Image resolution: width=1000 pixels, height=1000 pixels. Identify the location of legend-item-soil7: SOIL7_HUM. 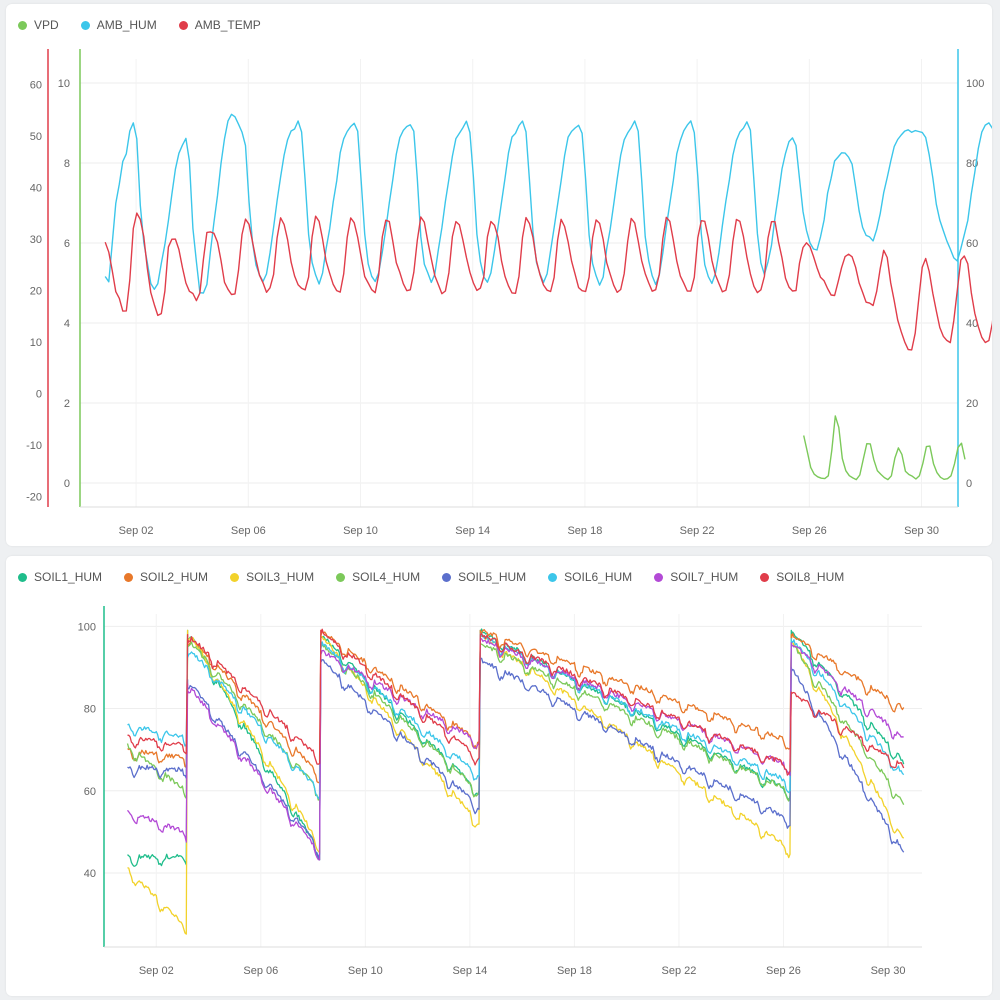
(696, 577).